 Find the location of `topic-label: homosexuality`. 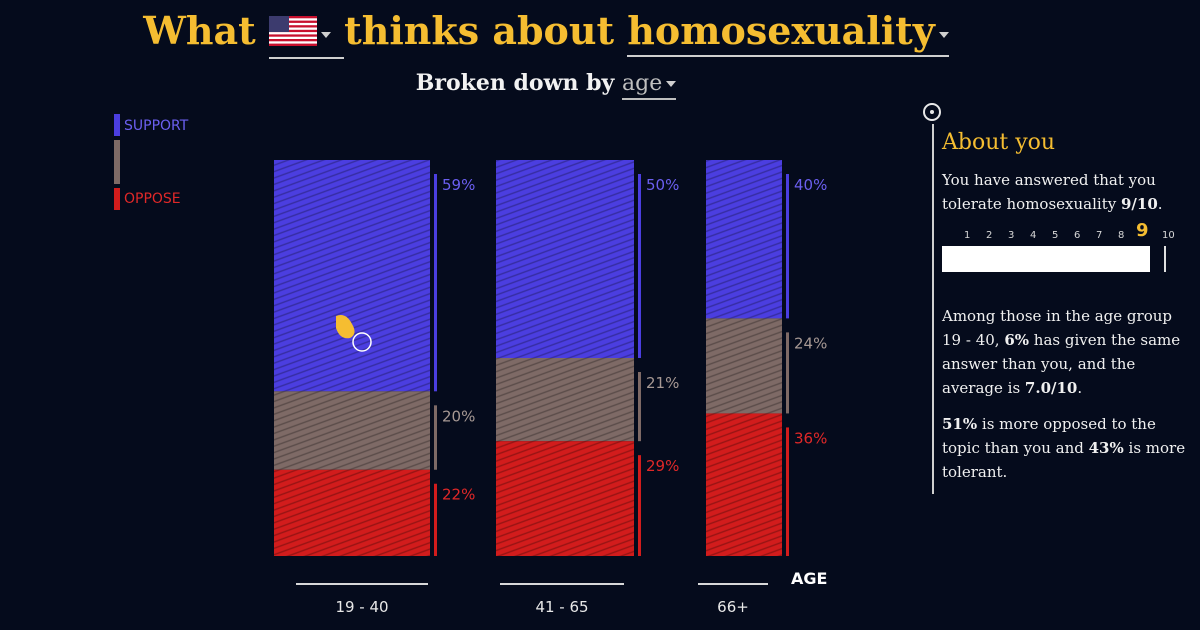

topic-label: homosexuality is located at coordinates (781, 30).